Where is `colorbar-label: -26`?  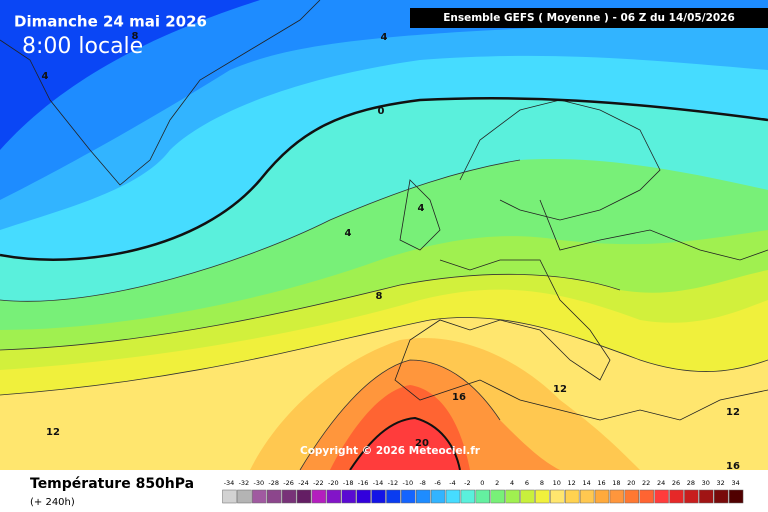
colorbar-label: -26 is located at coordinates (288, 483).